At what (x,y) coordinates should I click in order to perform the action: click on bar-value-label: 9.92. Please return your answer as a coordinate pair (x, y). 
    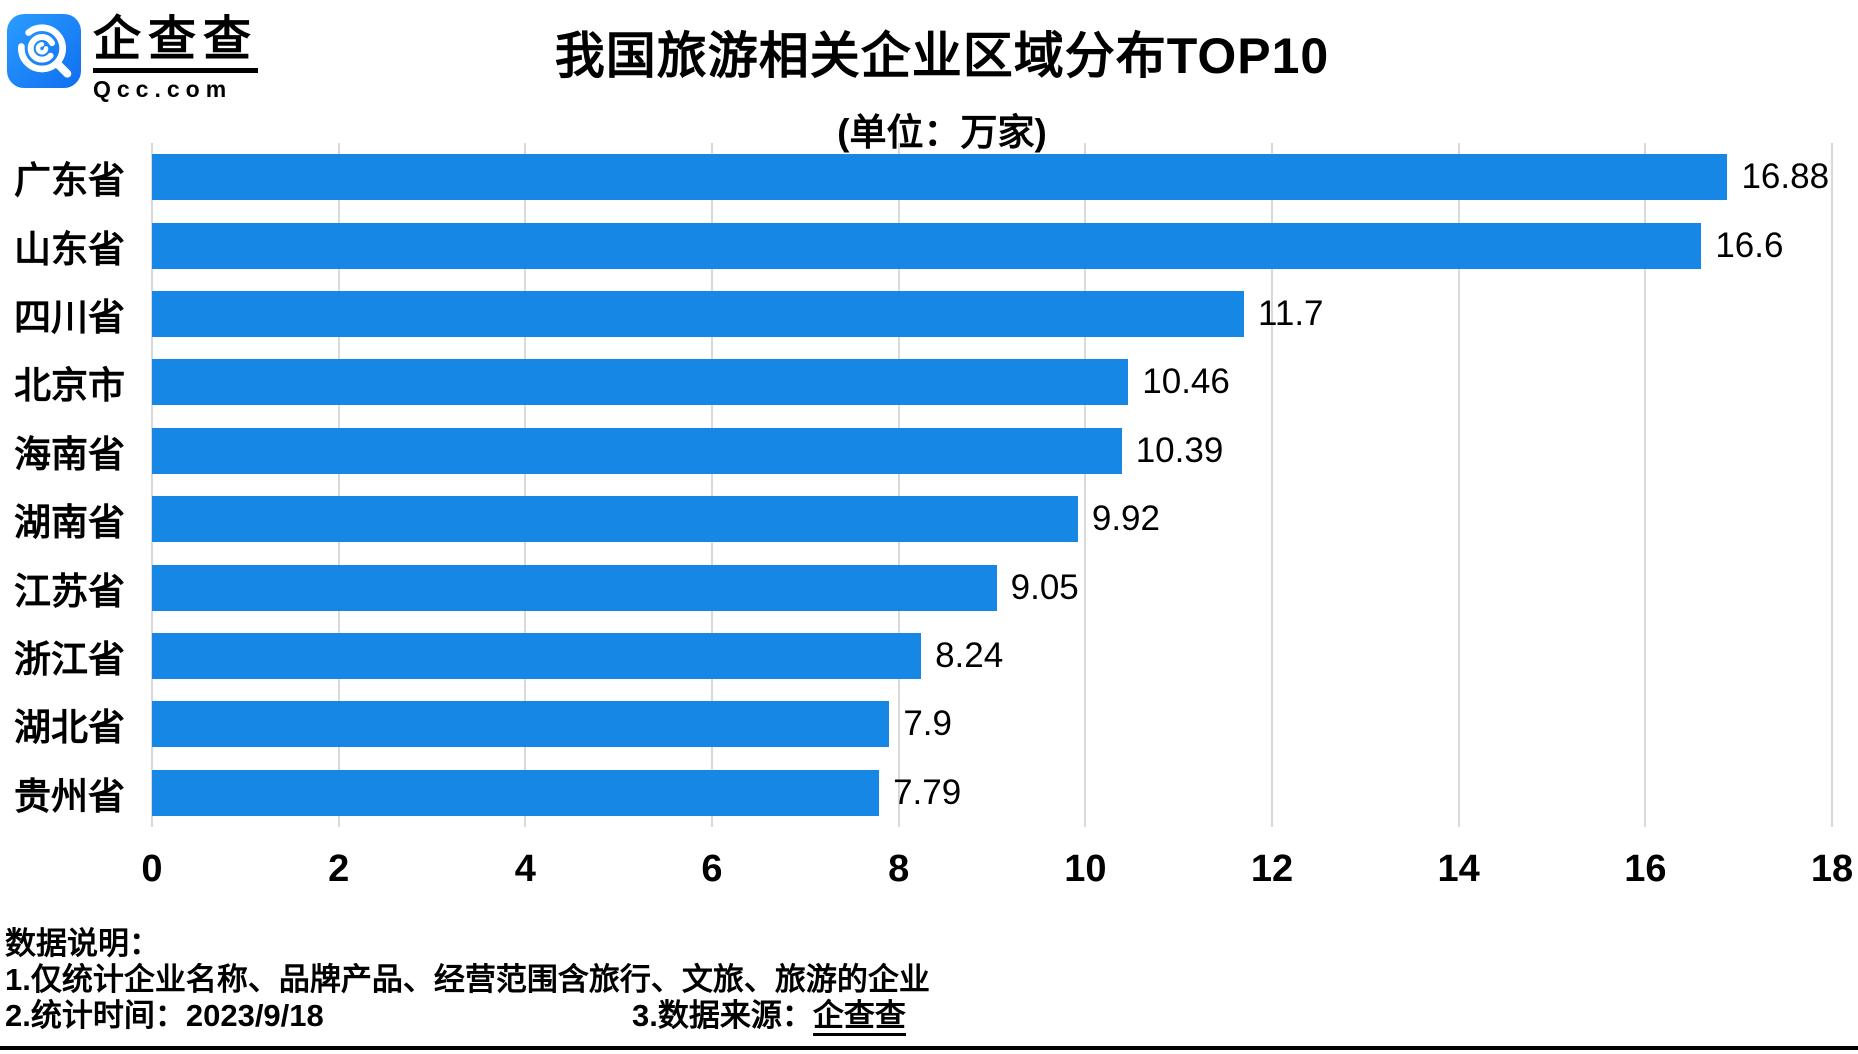
    Looking at the image, I should click on (1125, 519).